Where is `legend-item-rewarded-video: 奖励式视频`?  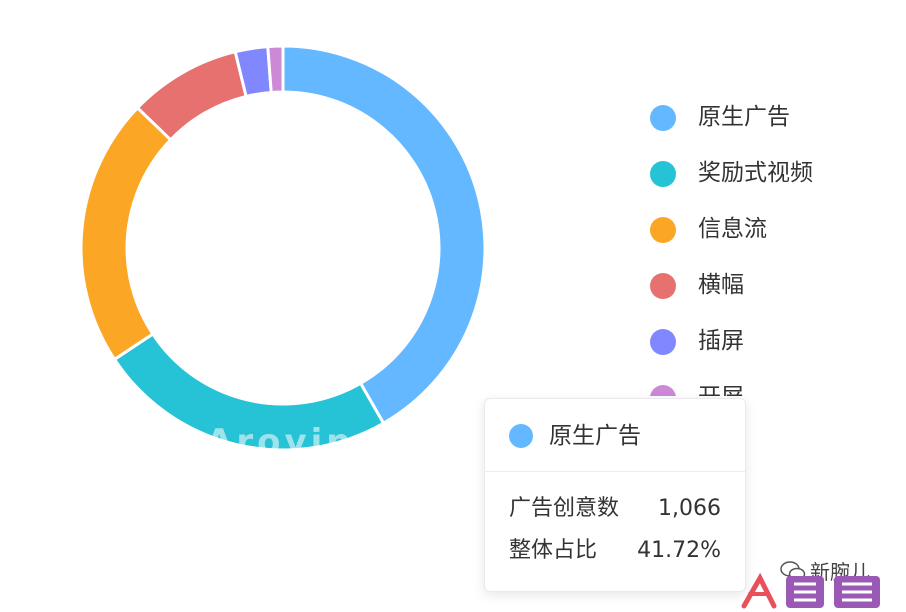
legend-item-rewarded-video: 奖励式视频 is located at coordinates (770, 180).